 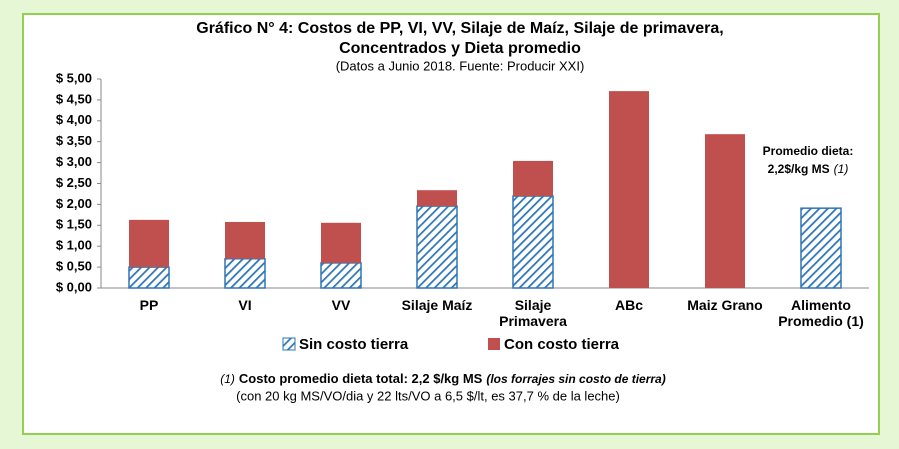 I want to click on annotation-text: 2,2$/kg MS, so click(x=799, y=169).